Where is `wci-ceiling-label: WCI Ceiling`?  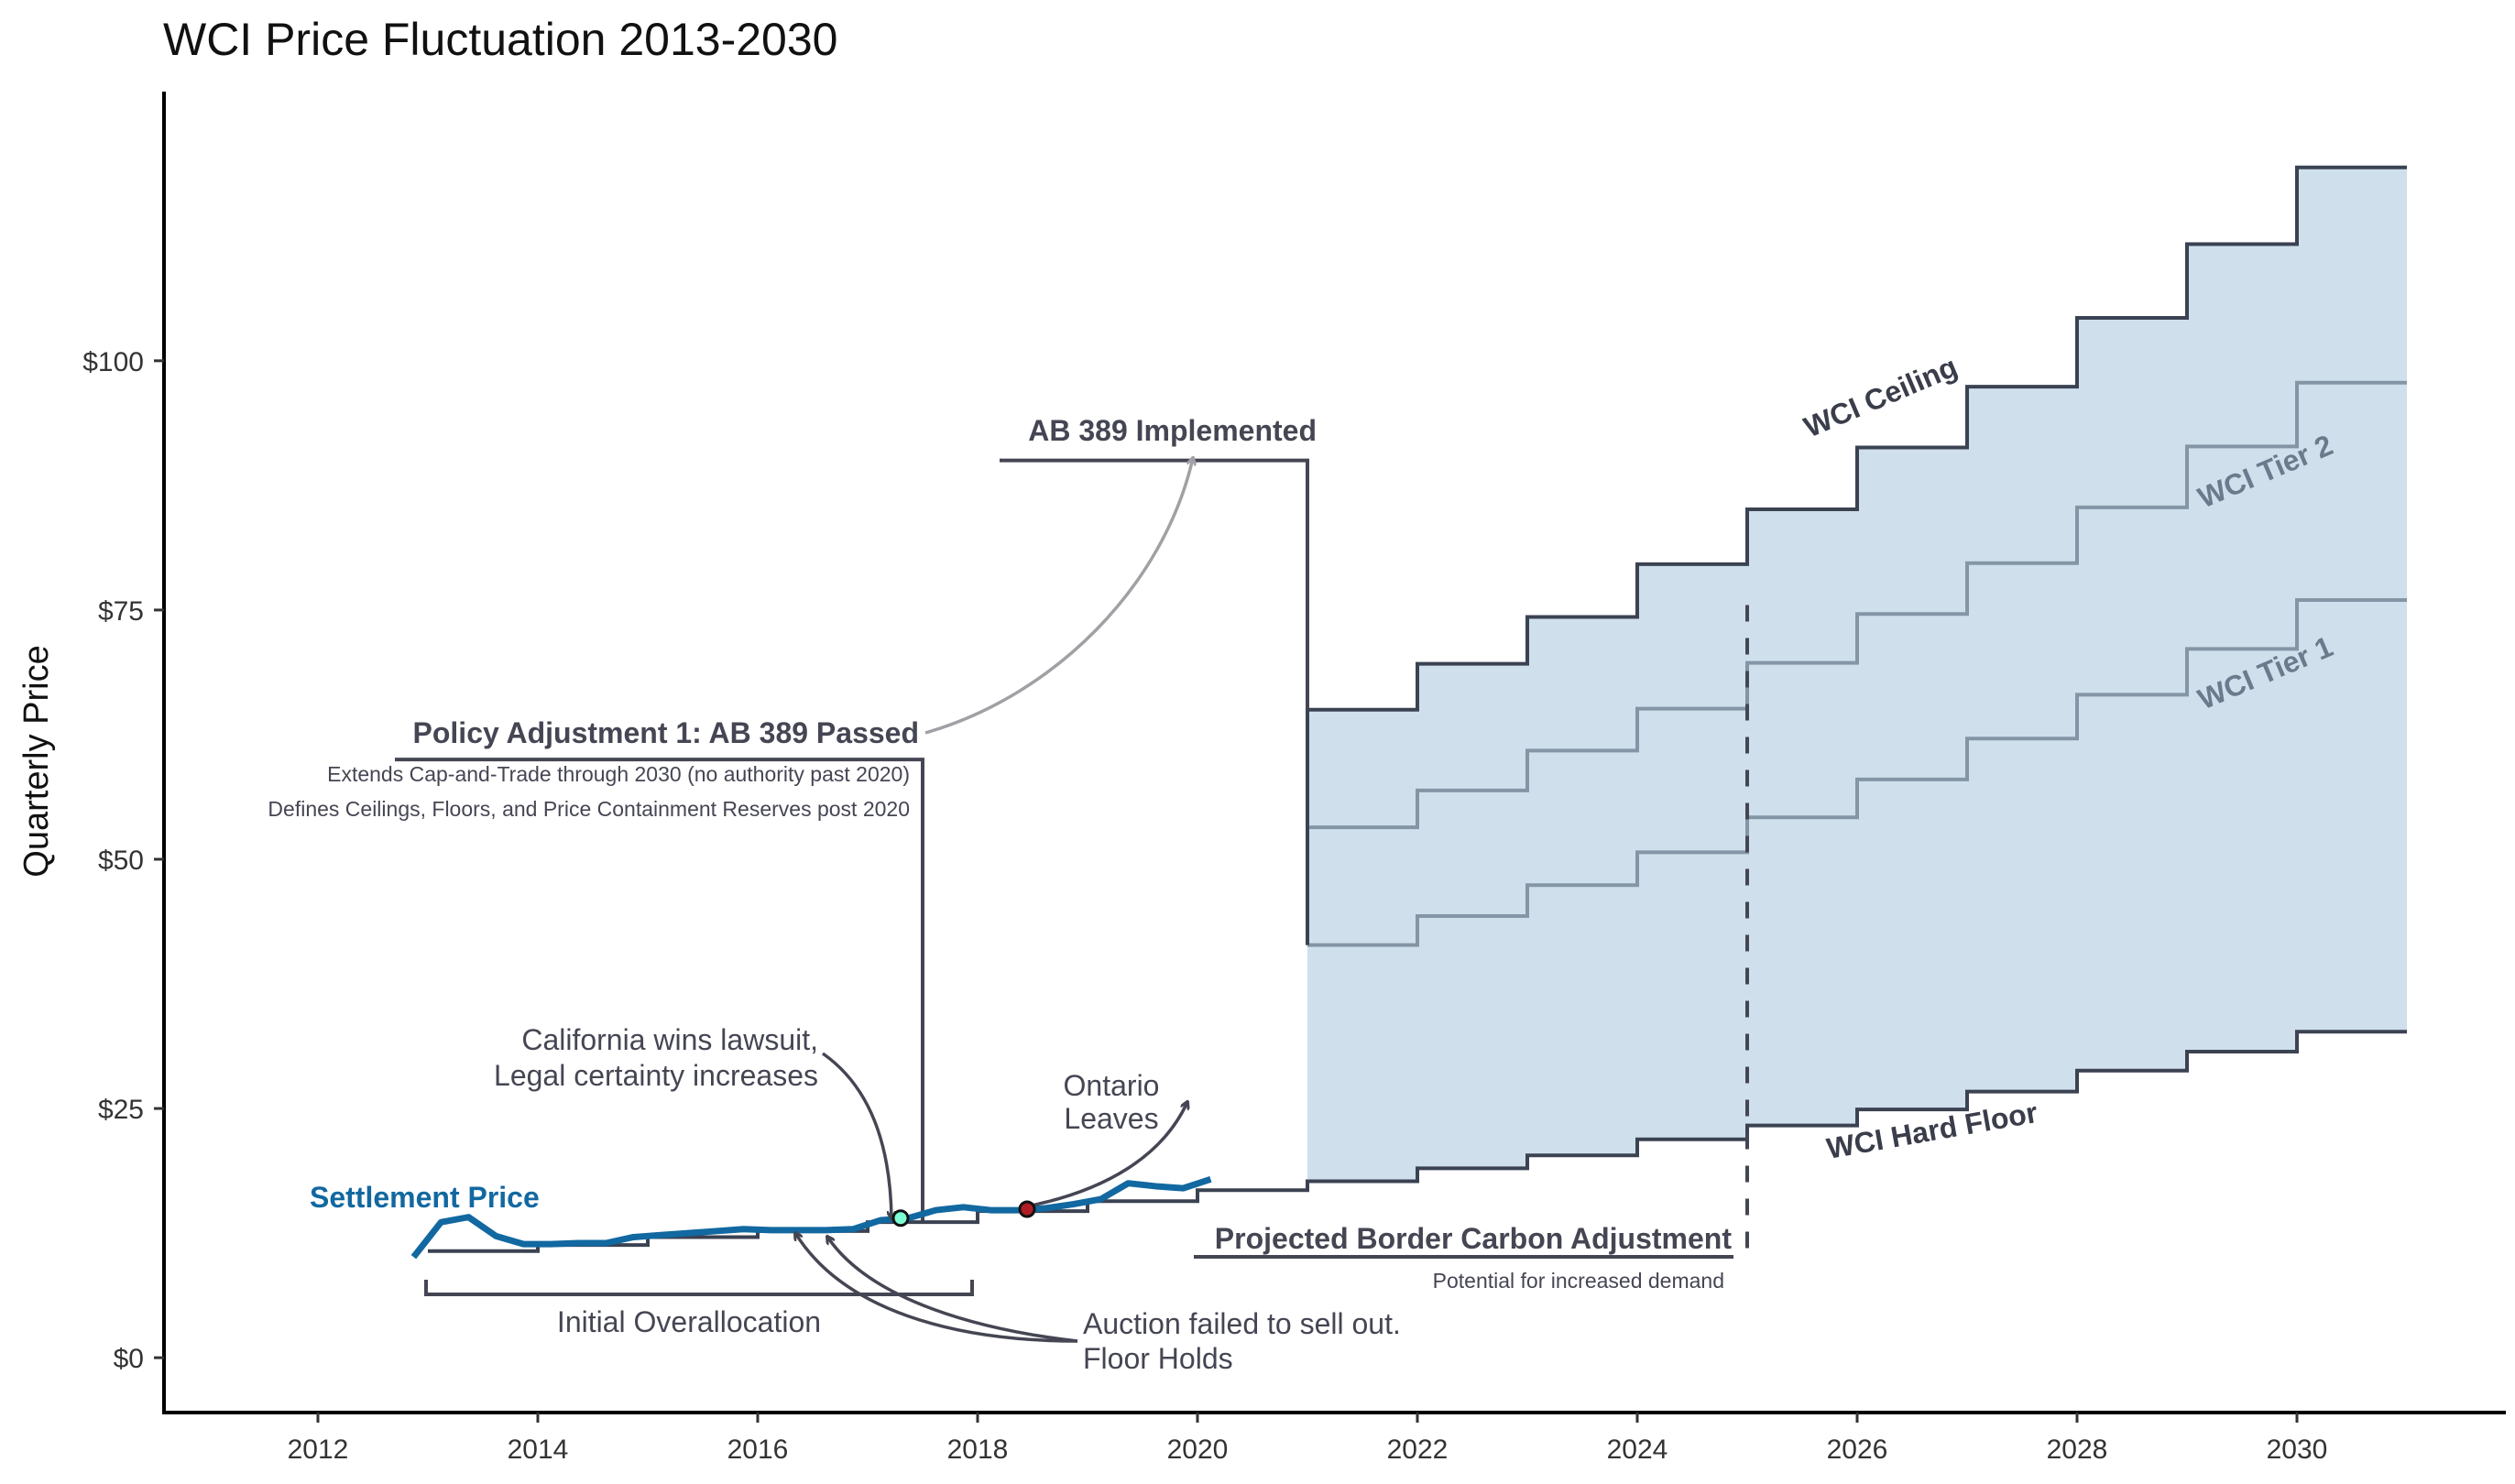 wci-ceiling-label: WCI Ceiling is located at coordinates (1881, 397).